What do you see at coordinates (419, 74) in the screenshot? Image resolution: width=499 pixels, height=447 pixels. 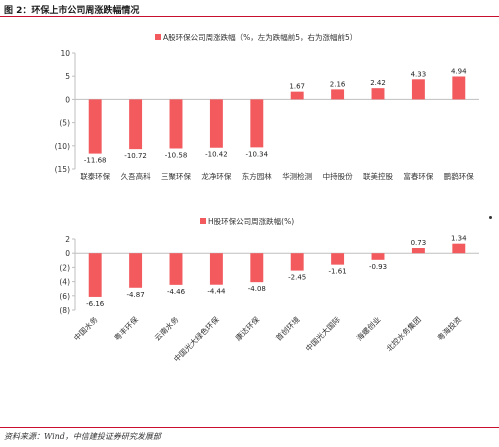 I see `data-label: 4.33` at bounding box center [419, 74].